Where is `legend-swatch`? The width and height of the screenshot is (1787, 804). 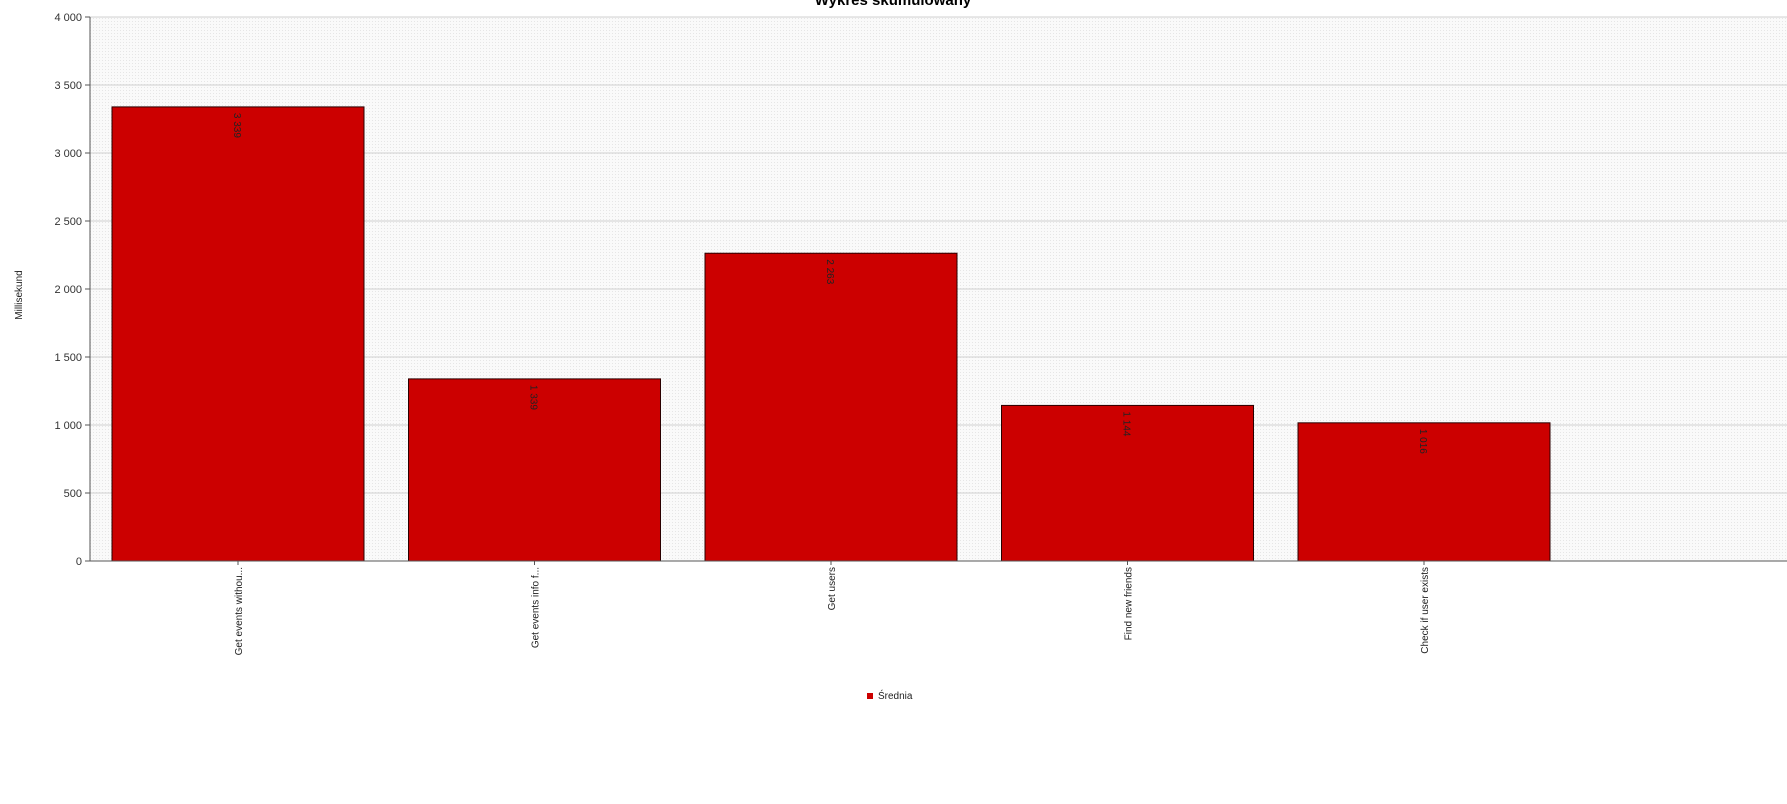 legend-swatch is located at coordinates (870, 696).